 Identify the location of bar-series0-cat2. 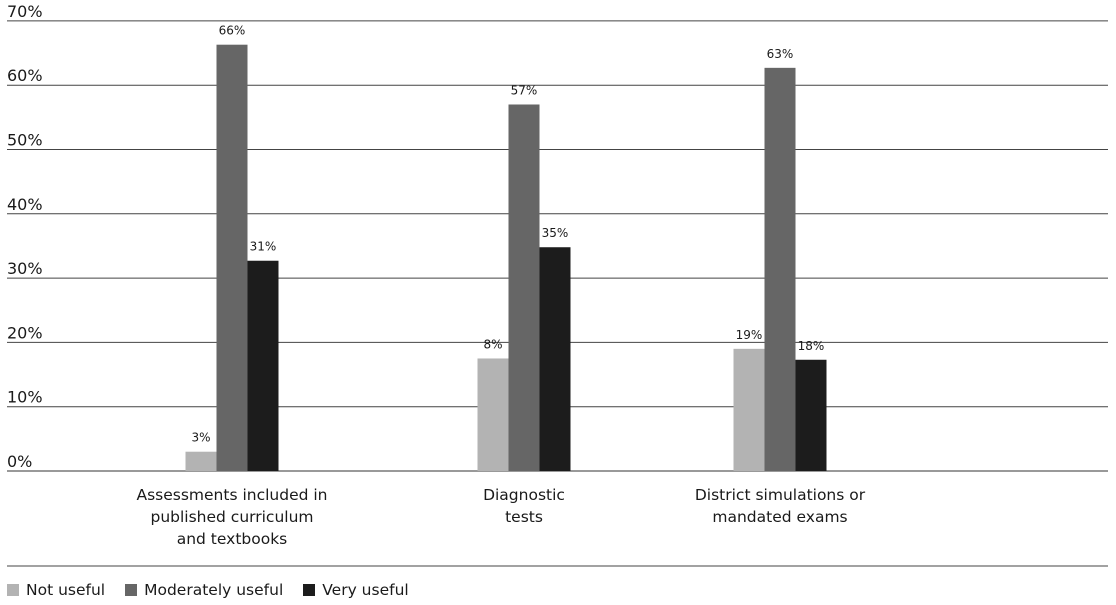
(749, 409).